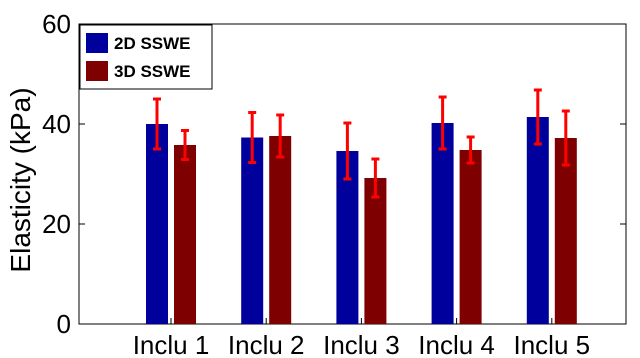 This screenshot has height=358, width=640. What do you see at coordinates (152, 71) in the screenshot?
I see `legend-label: 3D SSWE` at bounding box center [152, 71].